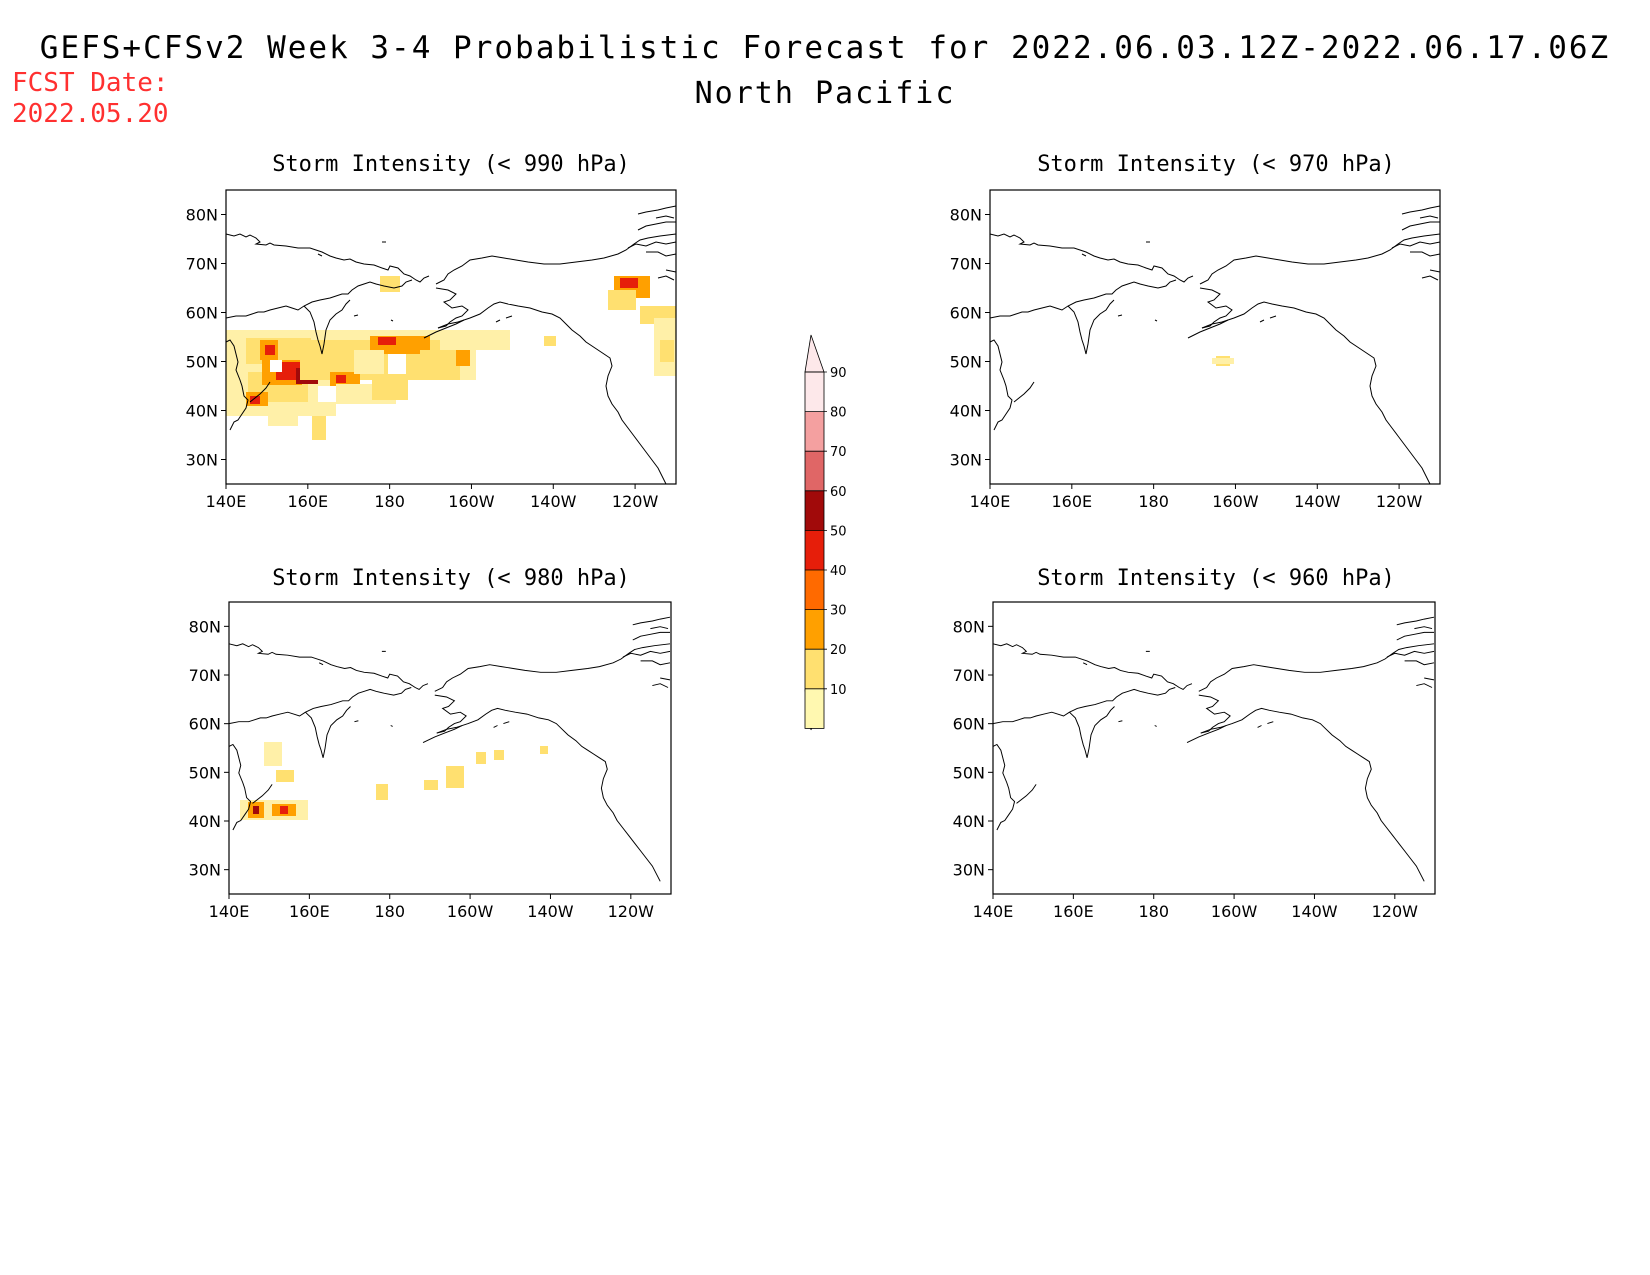 The image size is (1650, 1275). I want to click on colorbar-label: 10, so click(838, 690).